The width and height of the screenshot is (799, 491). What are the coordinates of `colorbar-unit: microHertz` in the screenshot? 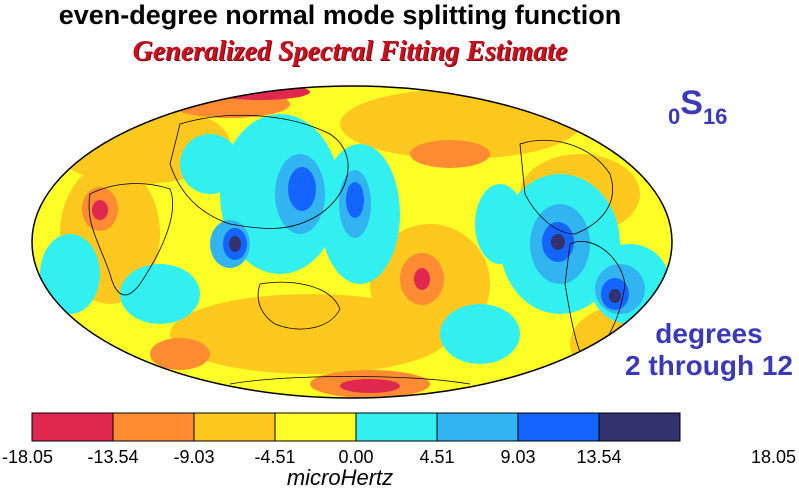 It's located at (340, 477).